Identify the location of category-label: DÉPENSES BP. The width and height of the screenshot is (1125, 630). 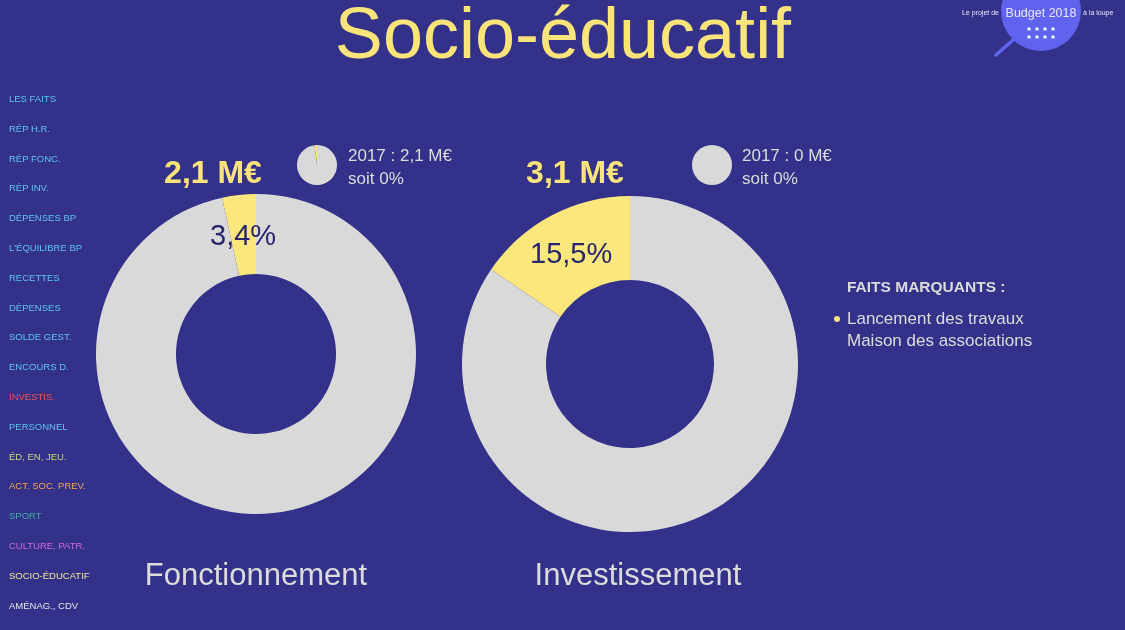
(43, 217).